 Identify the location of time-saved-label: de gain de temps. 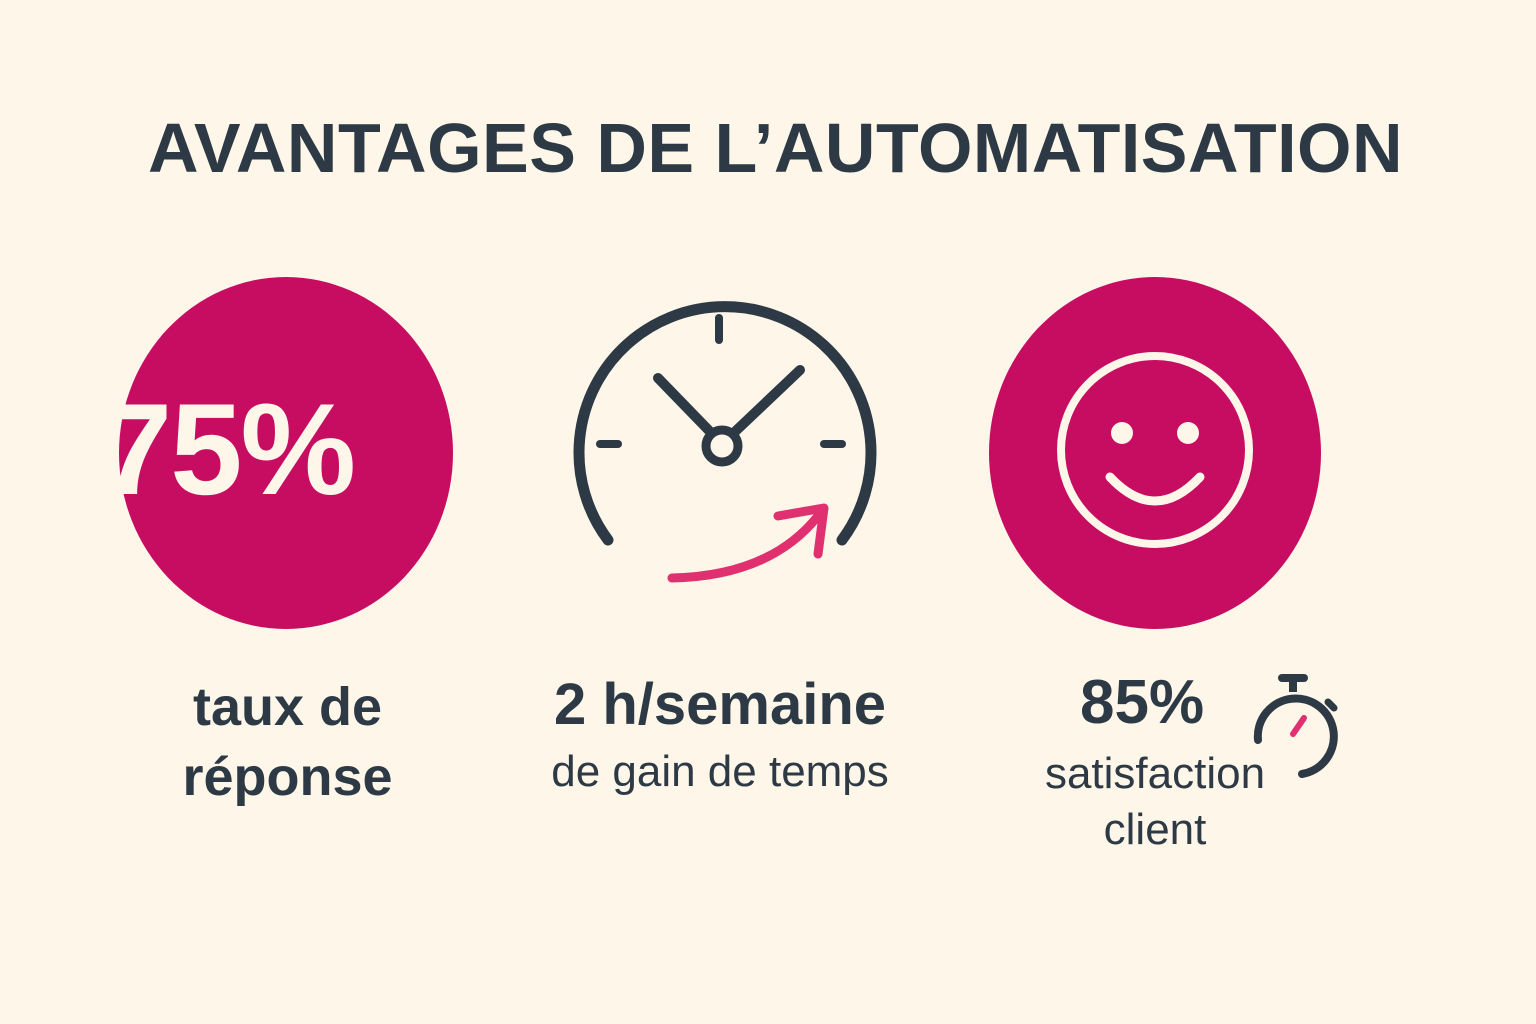
(720, 771).